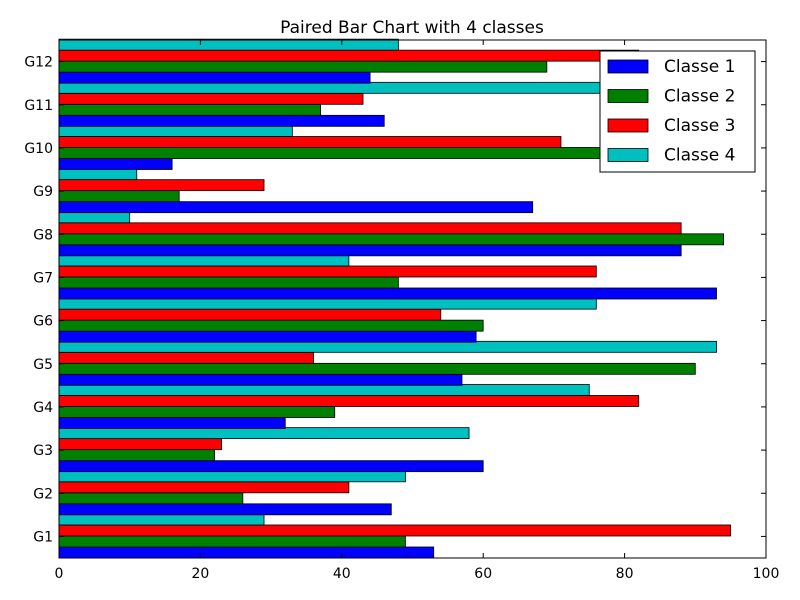 This screenshot has width=800, height=600. Describe the element at coordinates (699, 67) in the screenshot. I see `legend-label: Classe 1` at that location.